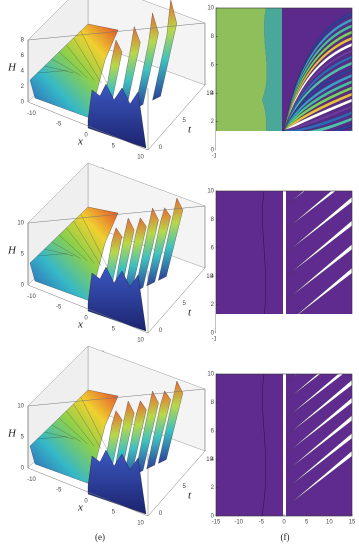  What do you see at coordinates (100, 537) in the screenshot?
I see `panel-label: (e)` at bounding box center [100, 537].